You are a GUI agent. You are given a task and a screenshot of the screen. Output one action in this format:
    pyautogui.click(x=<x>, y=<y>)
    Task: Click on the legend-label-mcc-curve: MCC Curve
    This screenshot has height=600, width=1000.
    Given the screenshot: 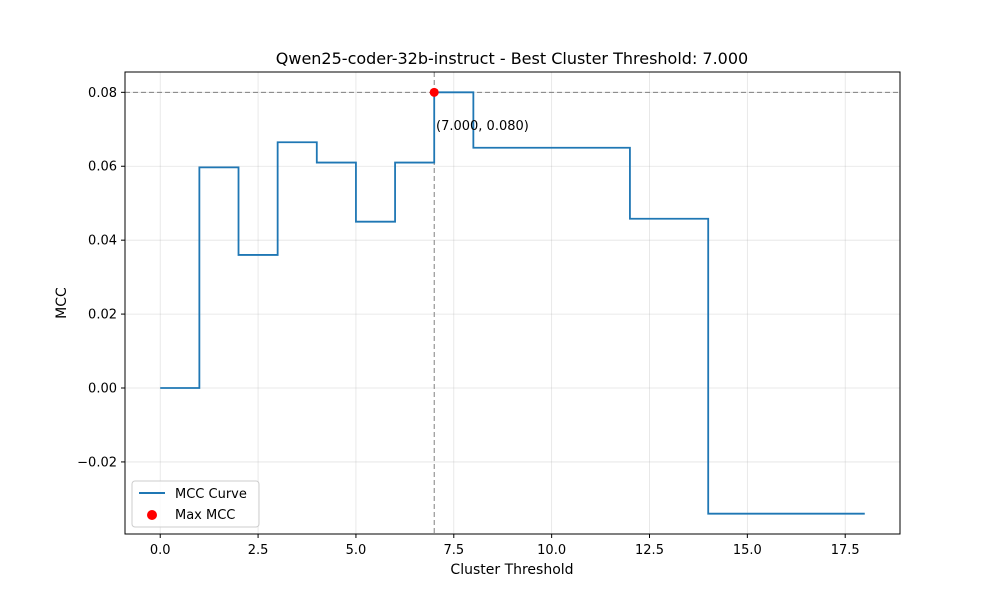 What is the action you would take?
    pyautogui.click(x=211, y=494)
    